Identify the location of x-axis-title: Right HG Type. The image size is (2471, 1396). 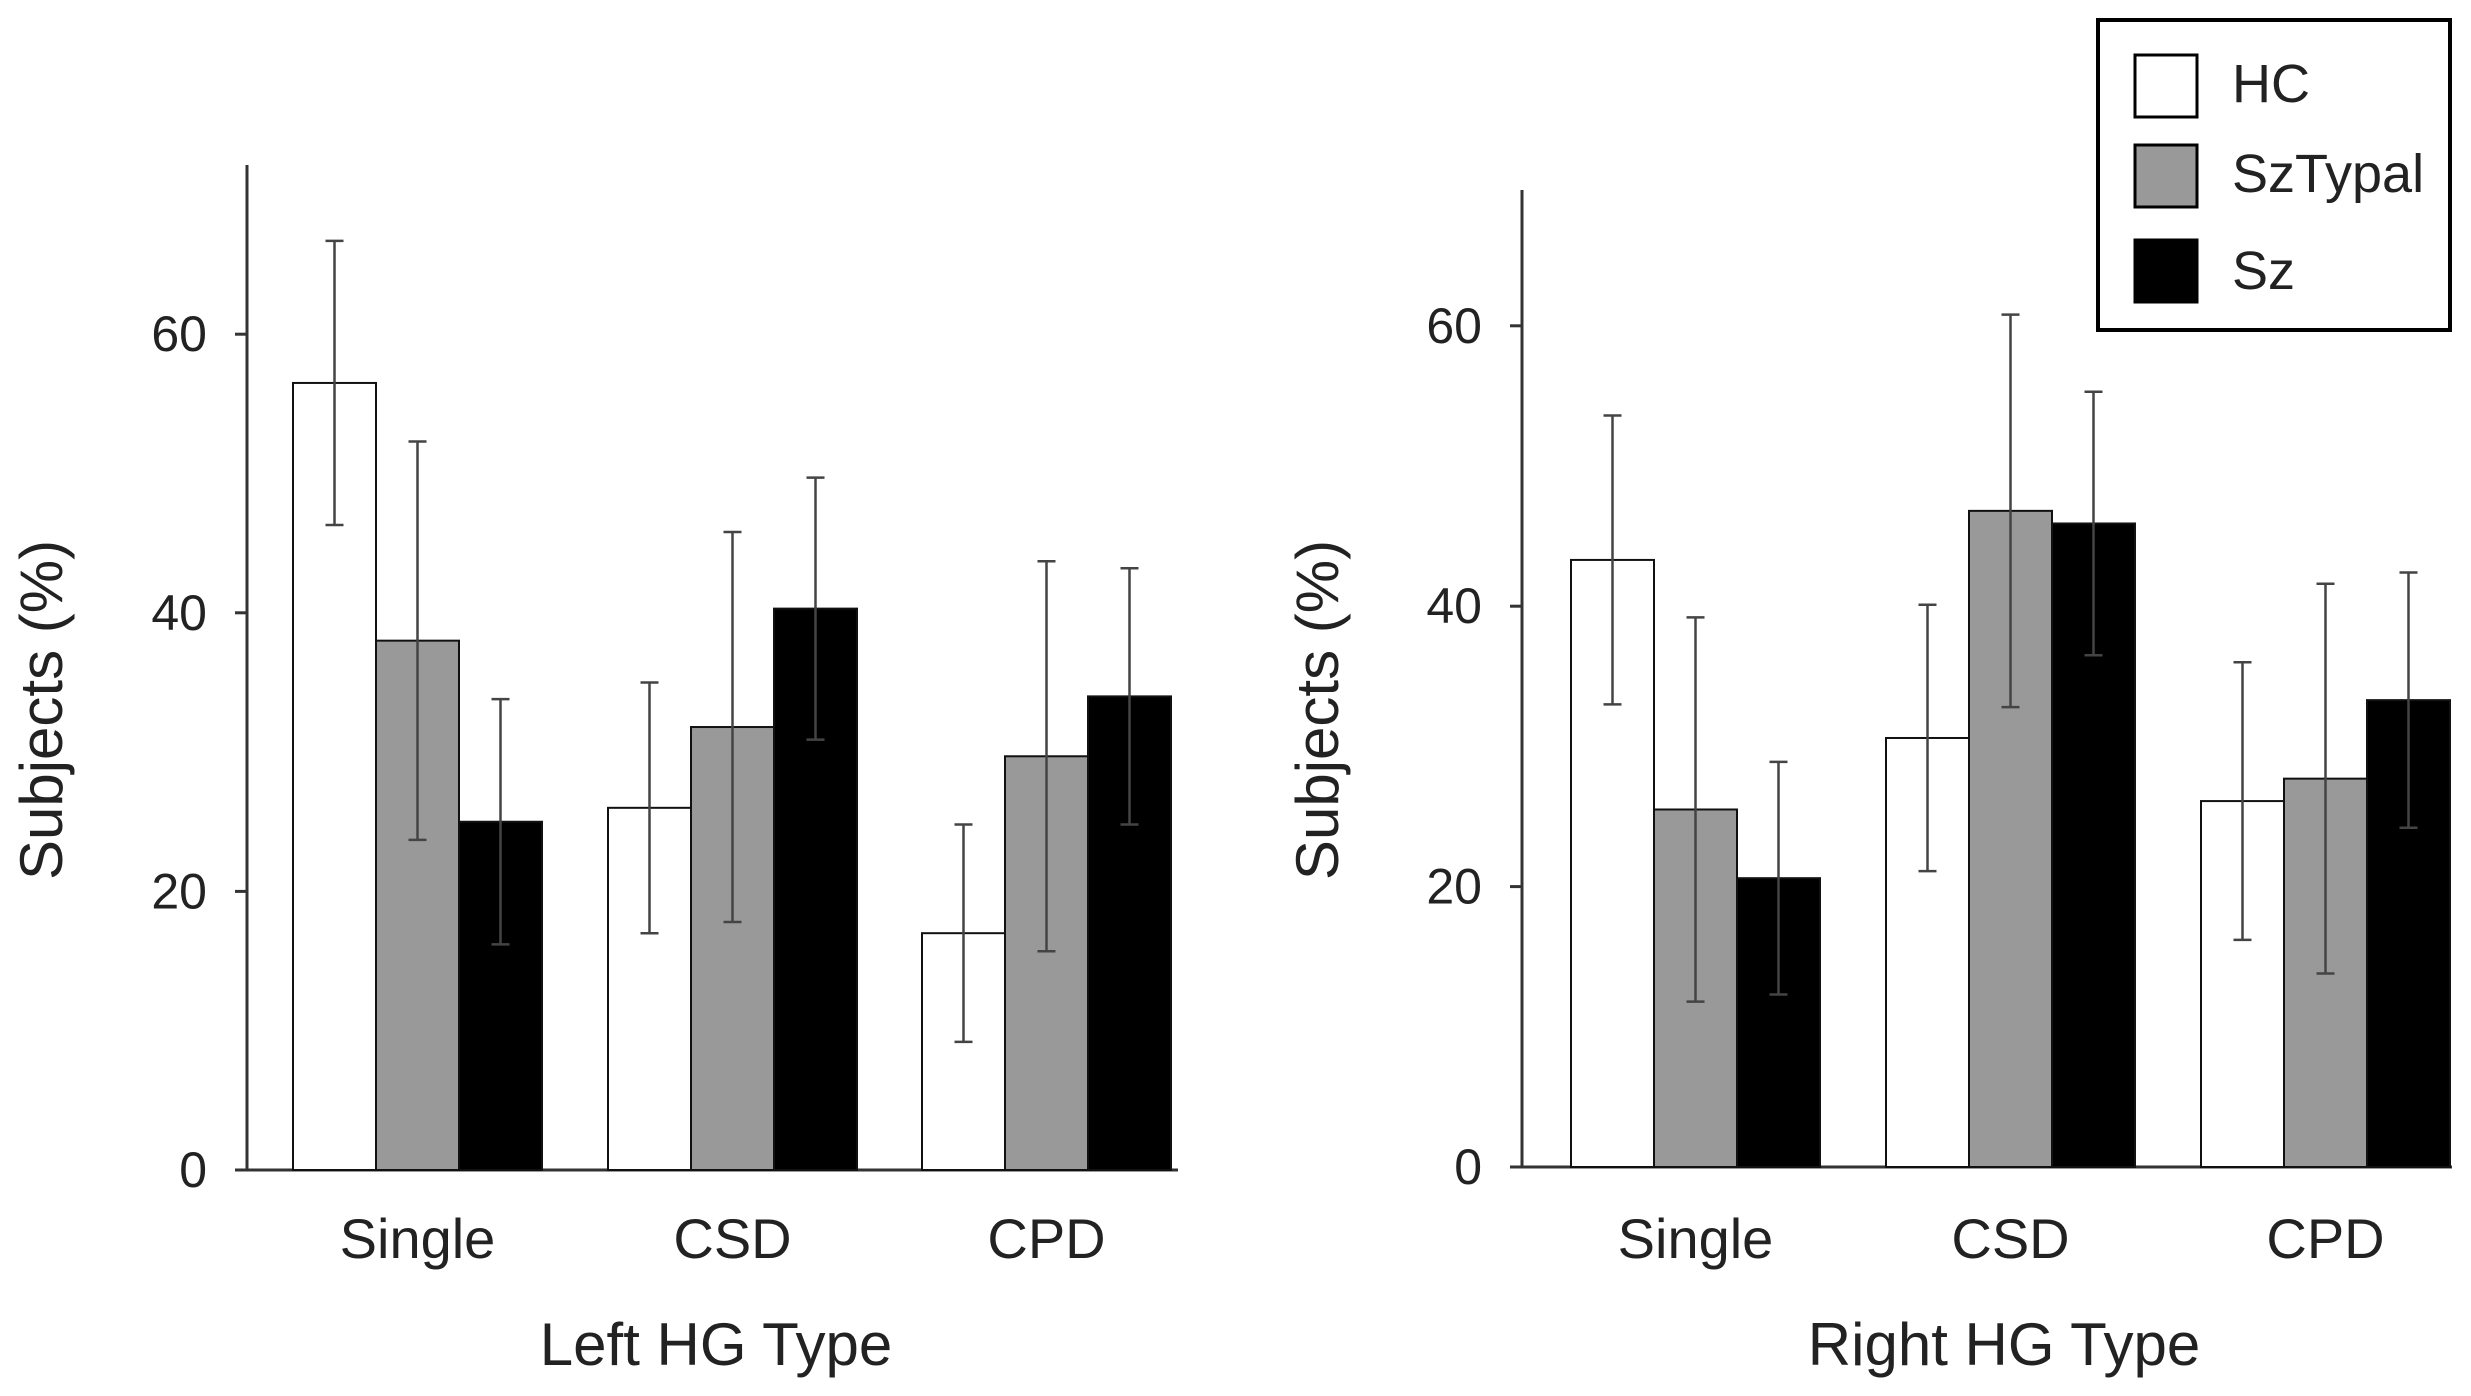
(2004, 1344).